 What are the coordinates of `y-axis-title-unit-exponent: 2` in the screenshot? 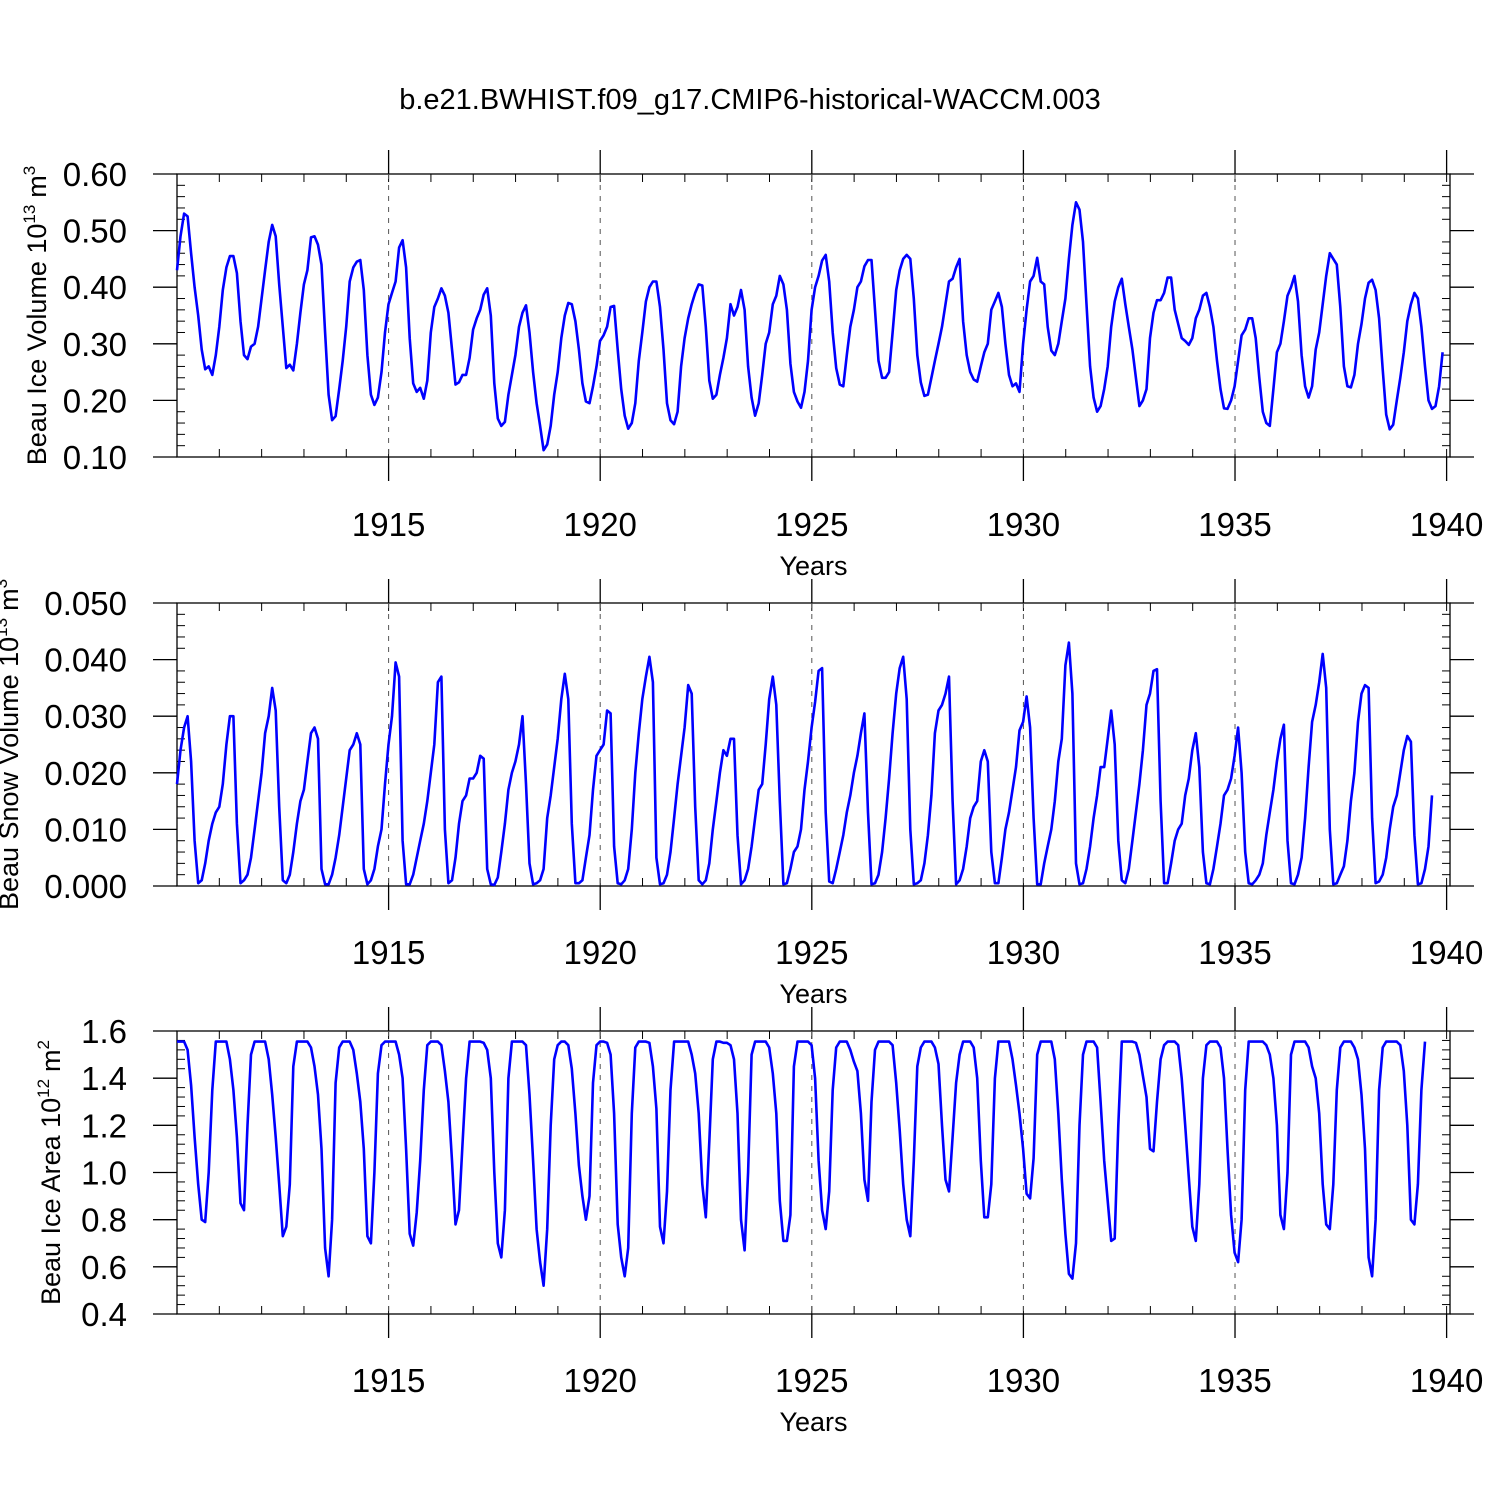 It's located at (43, 1044).